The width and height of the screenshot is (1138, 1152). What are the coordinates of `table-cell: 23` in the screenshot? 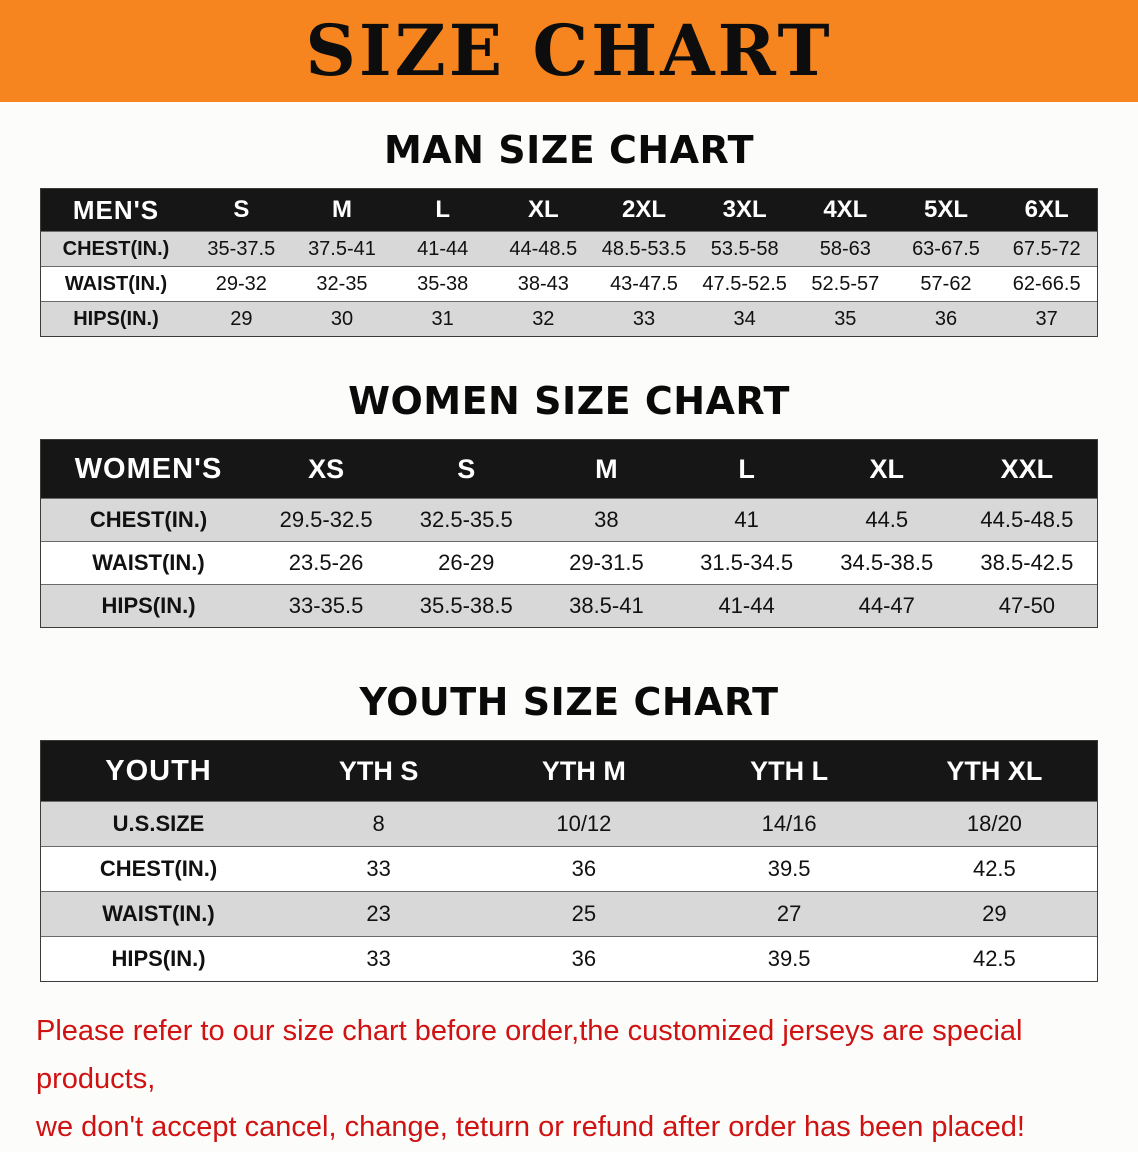 It's located at (378, 913).